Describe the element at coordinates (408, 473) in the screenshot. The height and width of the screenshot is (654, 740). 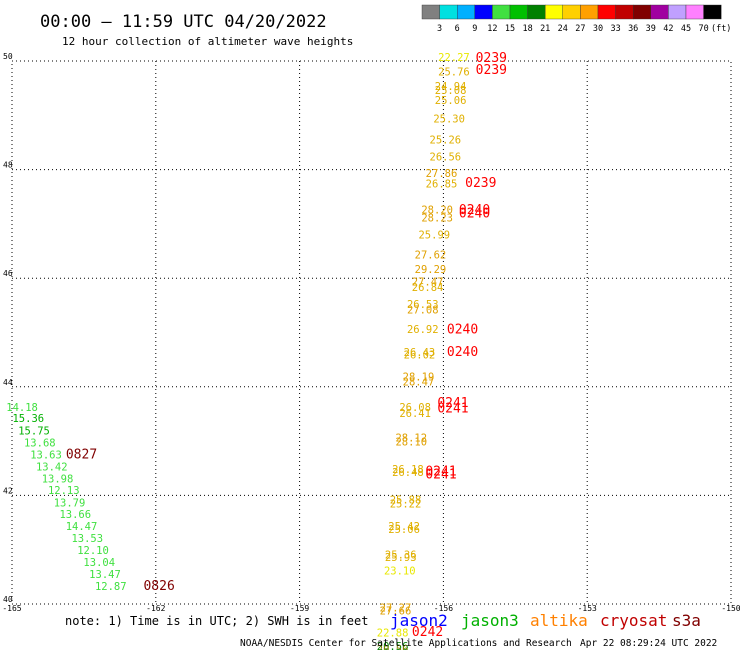
I see `swh-label: 26.48` at that location.